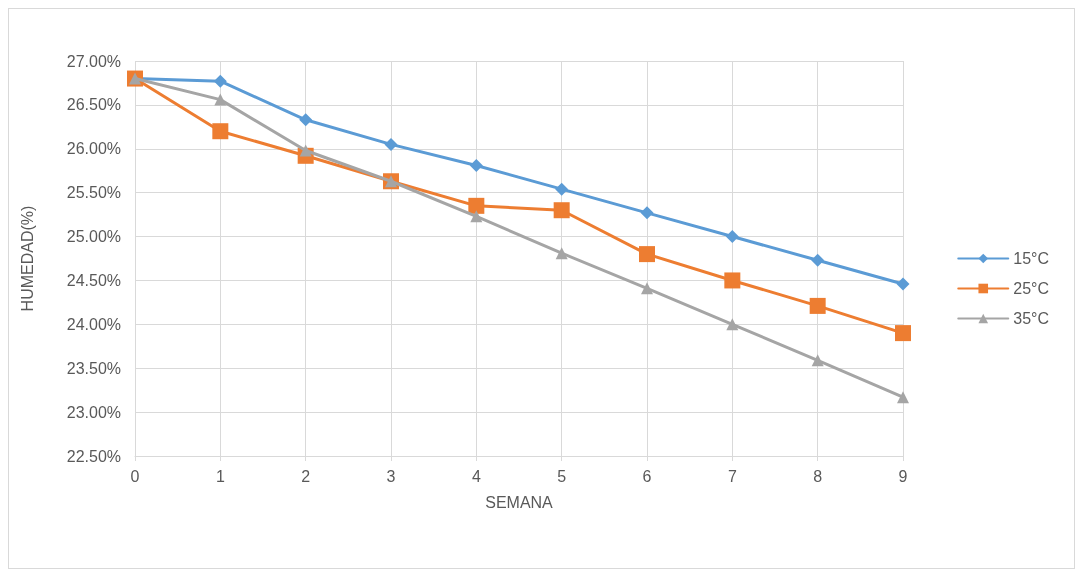  Describe the element at coordinates (93, 105) in the screenshot. I see `y-tick-label: 26.50%` at that location.